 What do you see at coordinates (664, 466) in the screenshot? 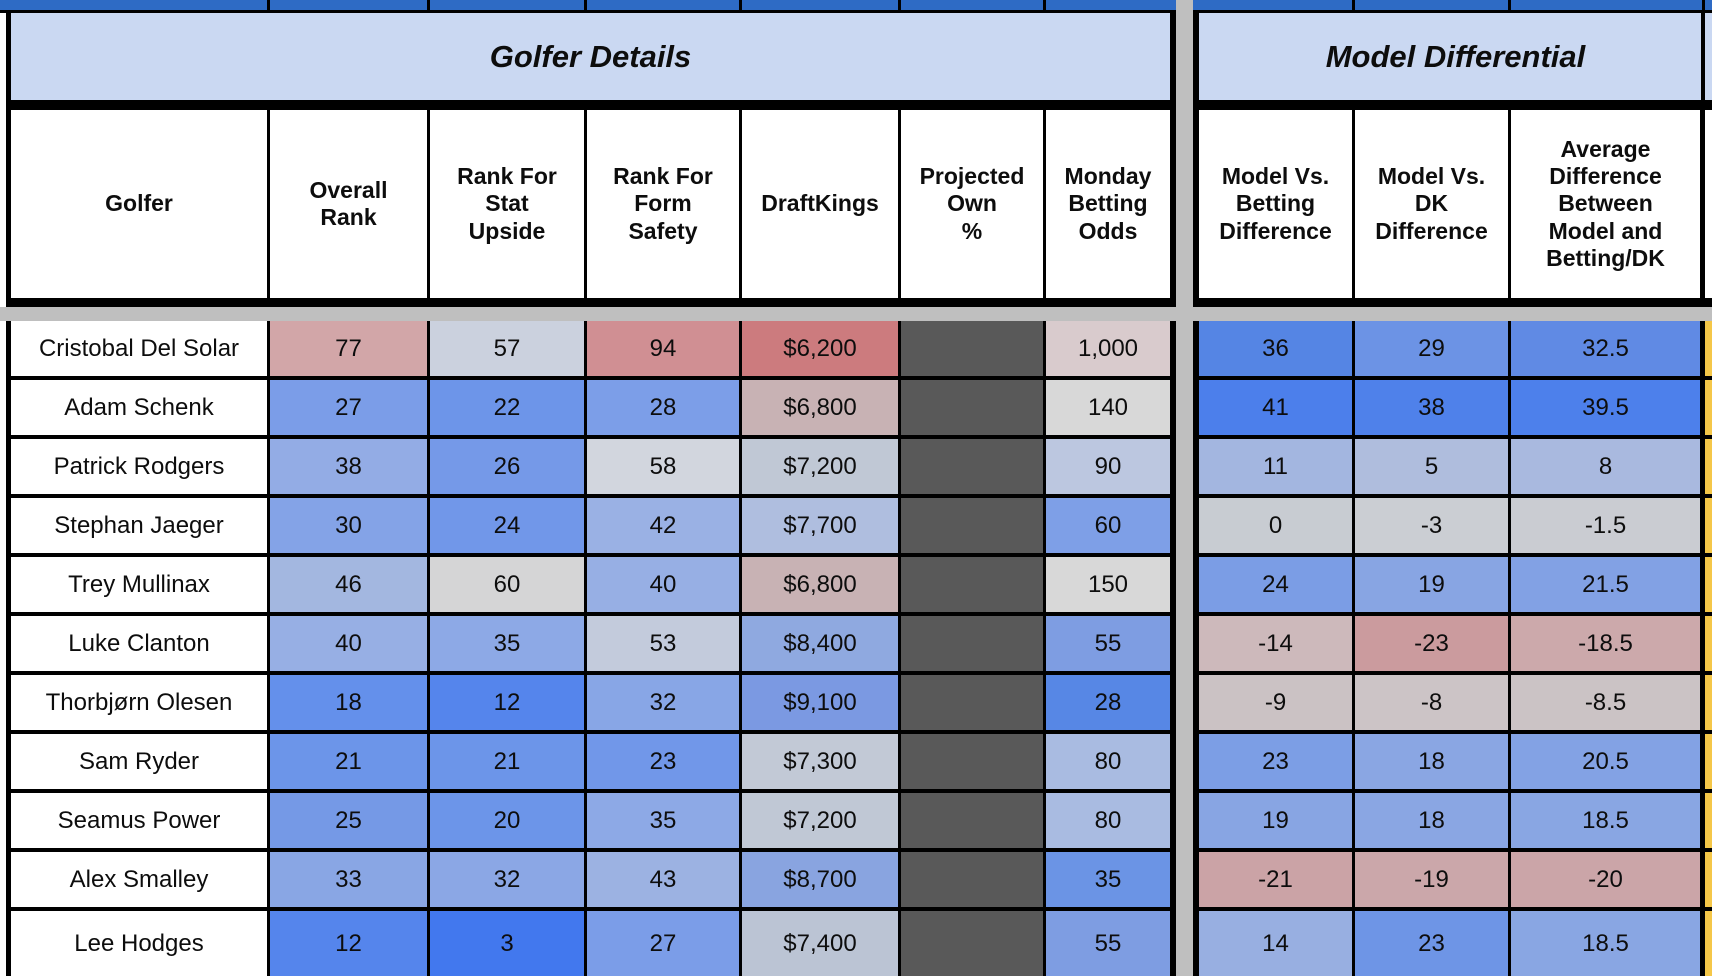
I see `form-safety-cell: 58` at bounding box center [664, 466].